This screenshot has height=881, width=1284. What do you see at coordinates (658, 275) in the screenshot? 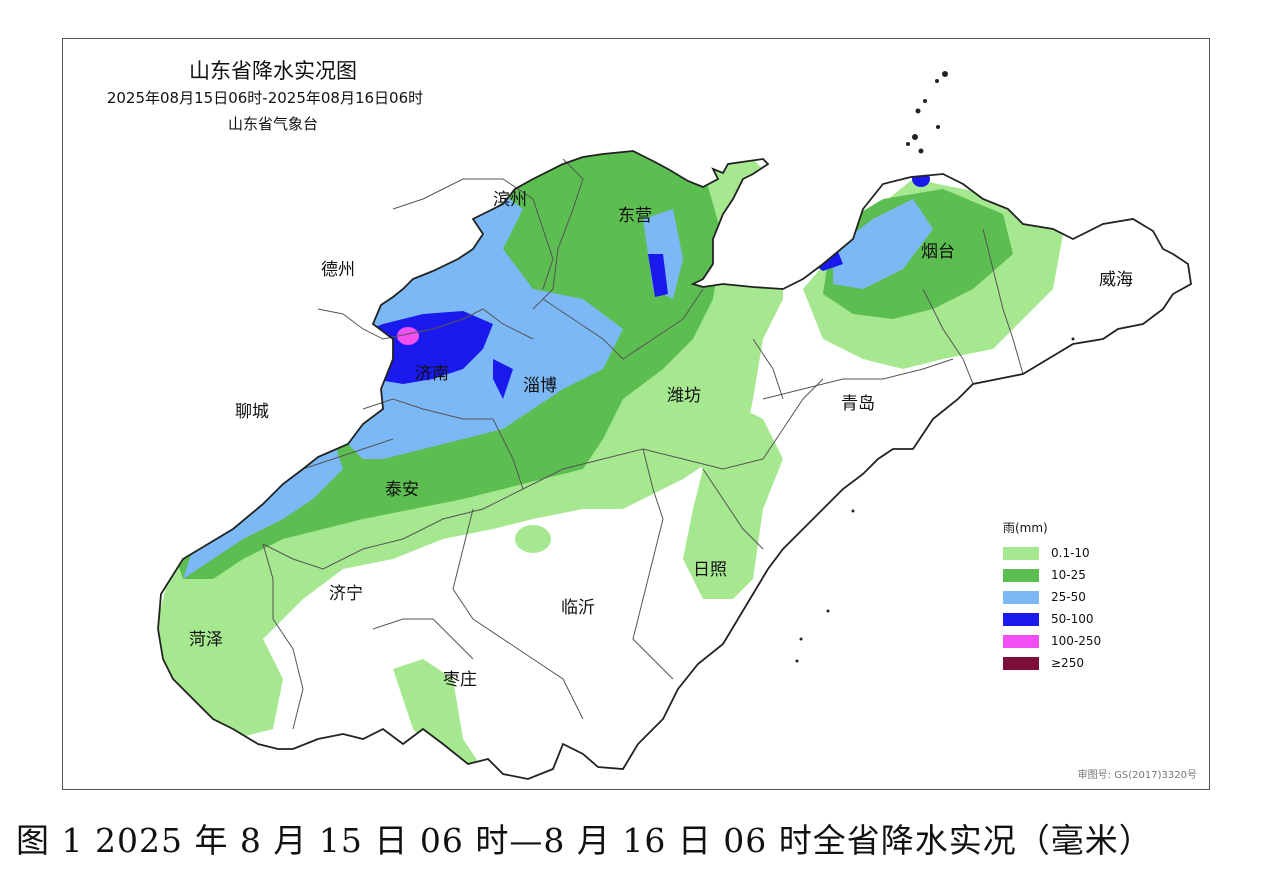
I see `rain-band-50-100-dongying` at bounding box center [658, 275].